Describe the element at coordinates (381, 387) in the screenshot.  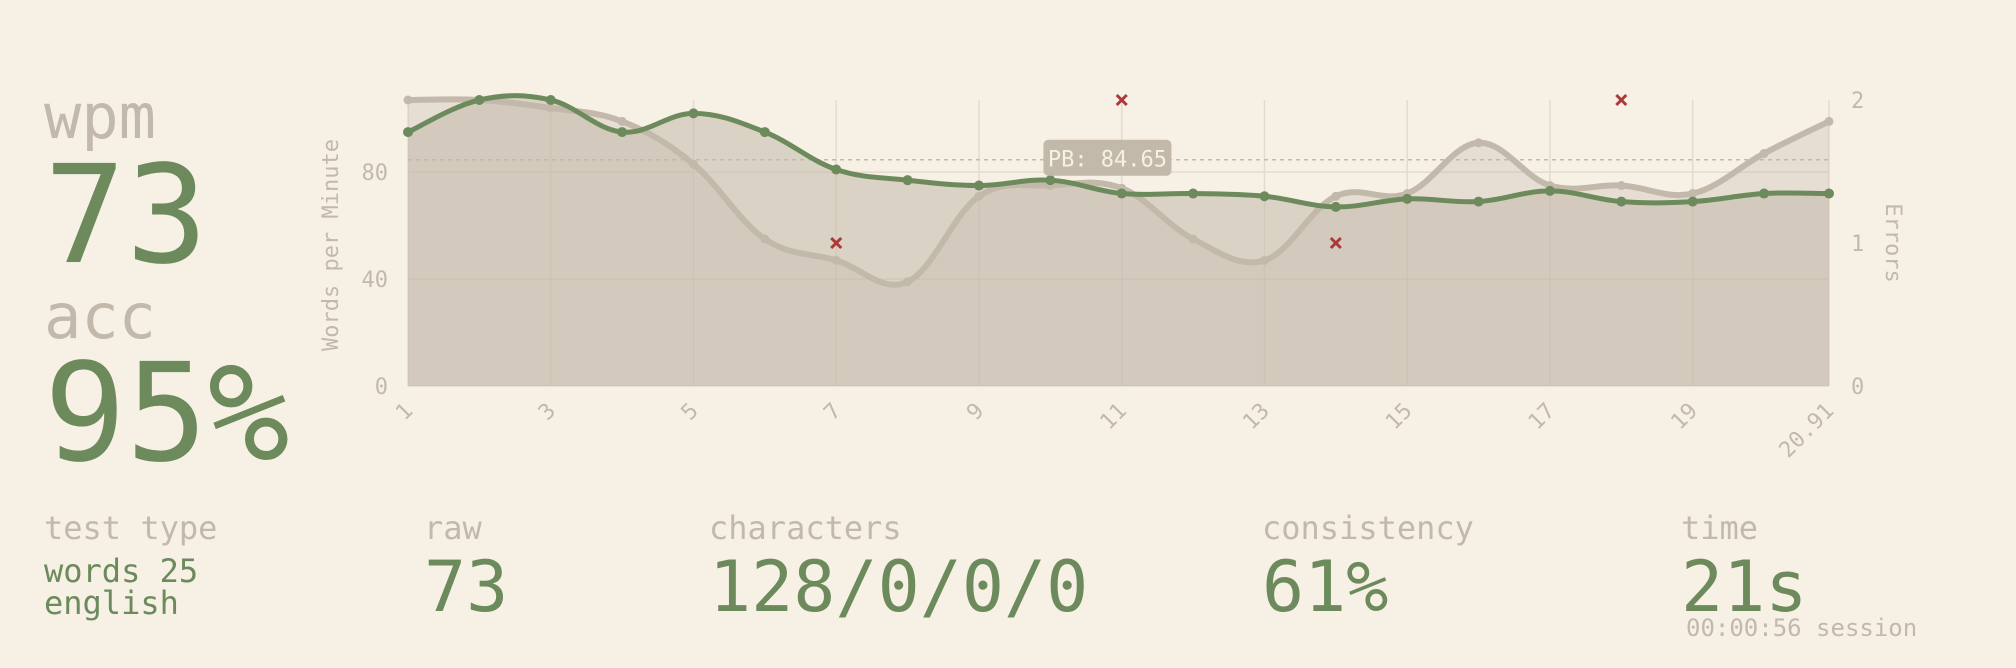
I see `y-tick-label: 0` at that location.